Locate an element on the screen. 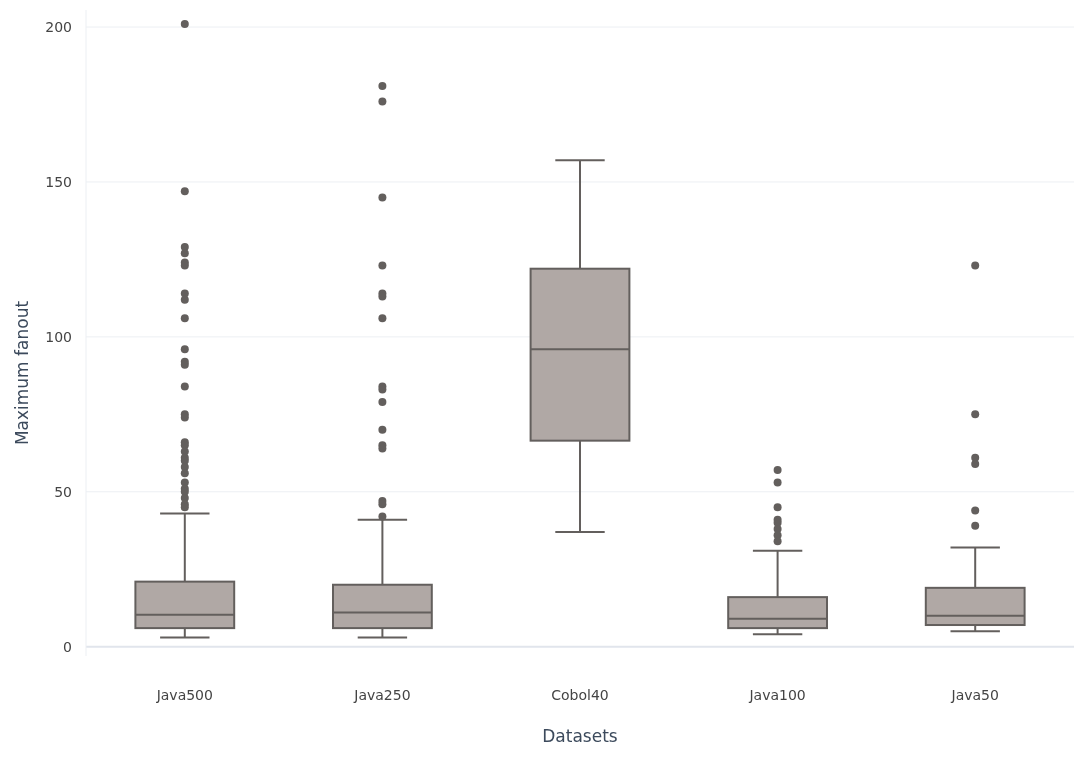  y-axis-title: Maximum fanout is located at coordinates (22, 373).